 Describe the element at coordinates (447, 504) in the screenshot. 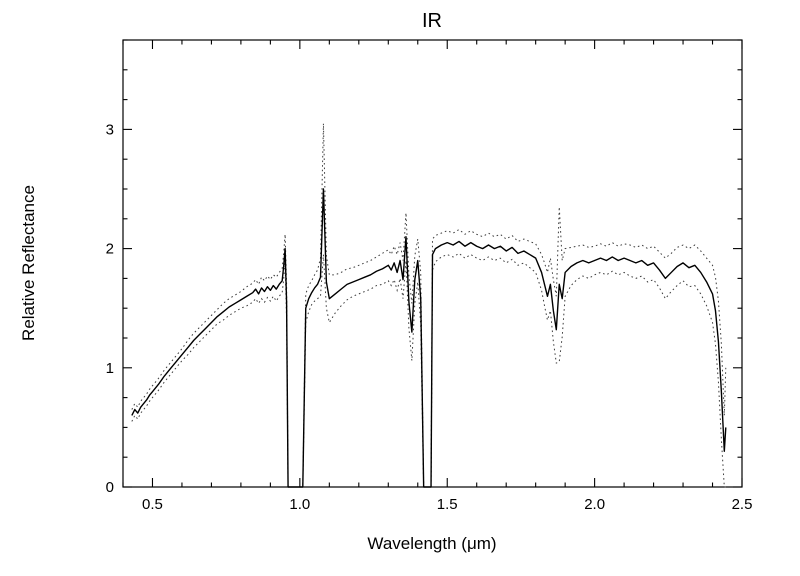

I see `x-tick-label: 1.5` at that location.